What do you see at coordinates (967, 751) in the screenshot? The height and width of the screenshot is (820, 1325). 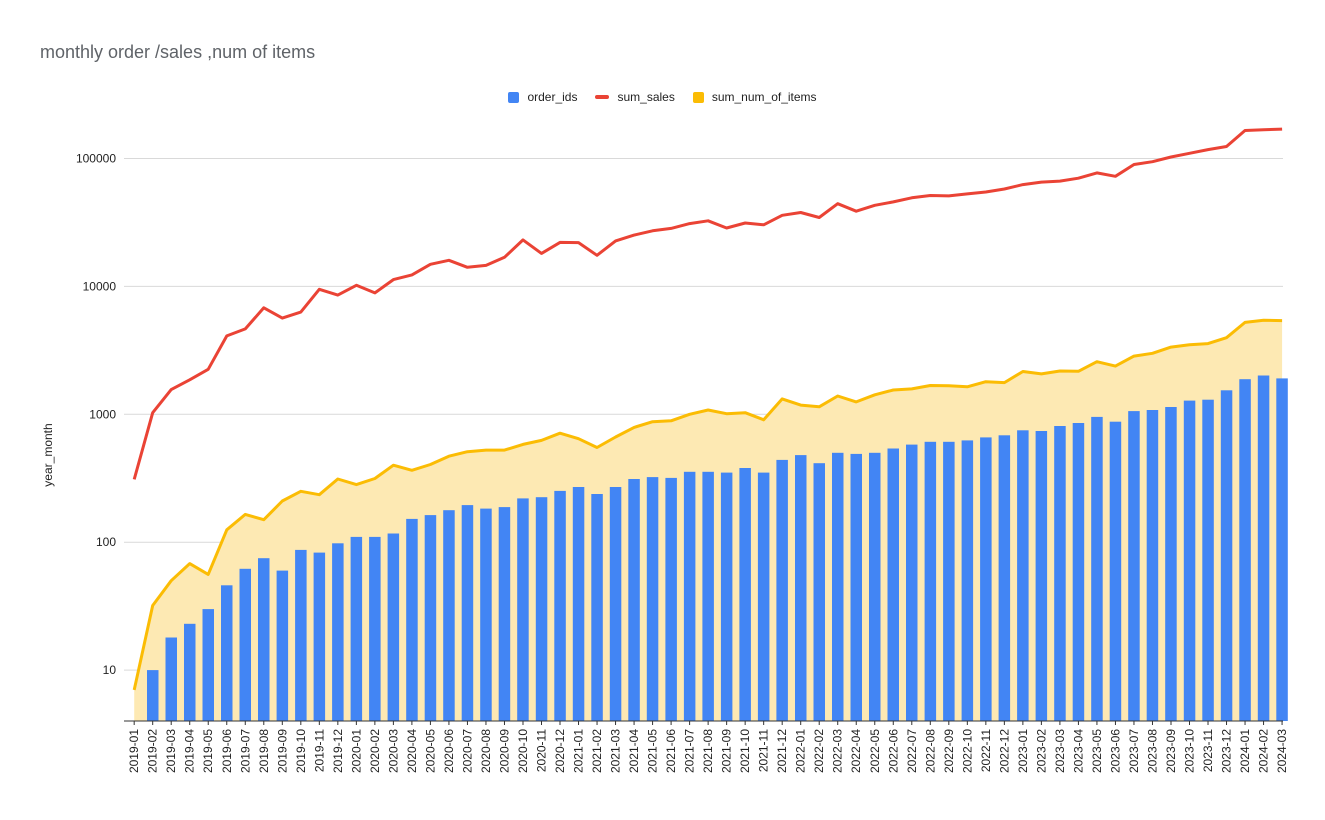 I see `x-tick-label-2022-10: 2022-10` at bounding box center [967, 751].